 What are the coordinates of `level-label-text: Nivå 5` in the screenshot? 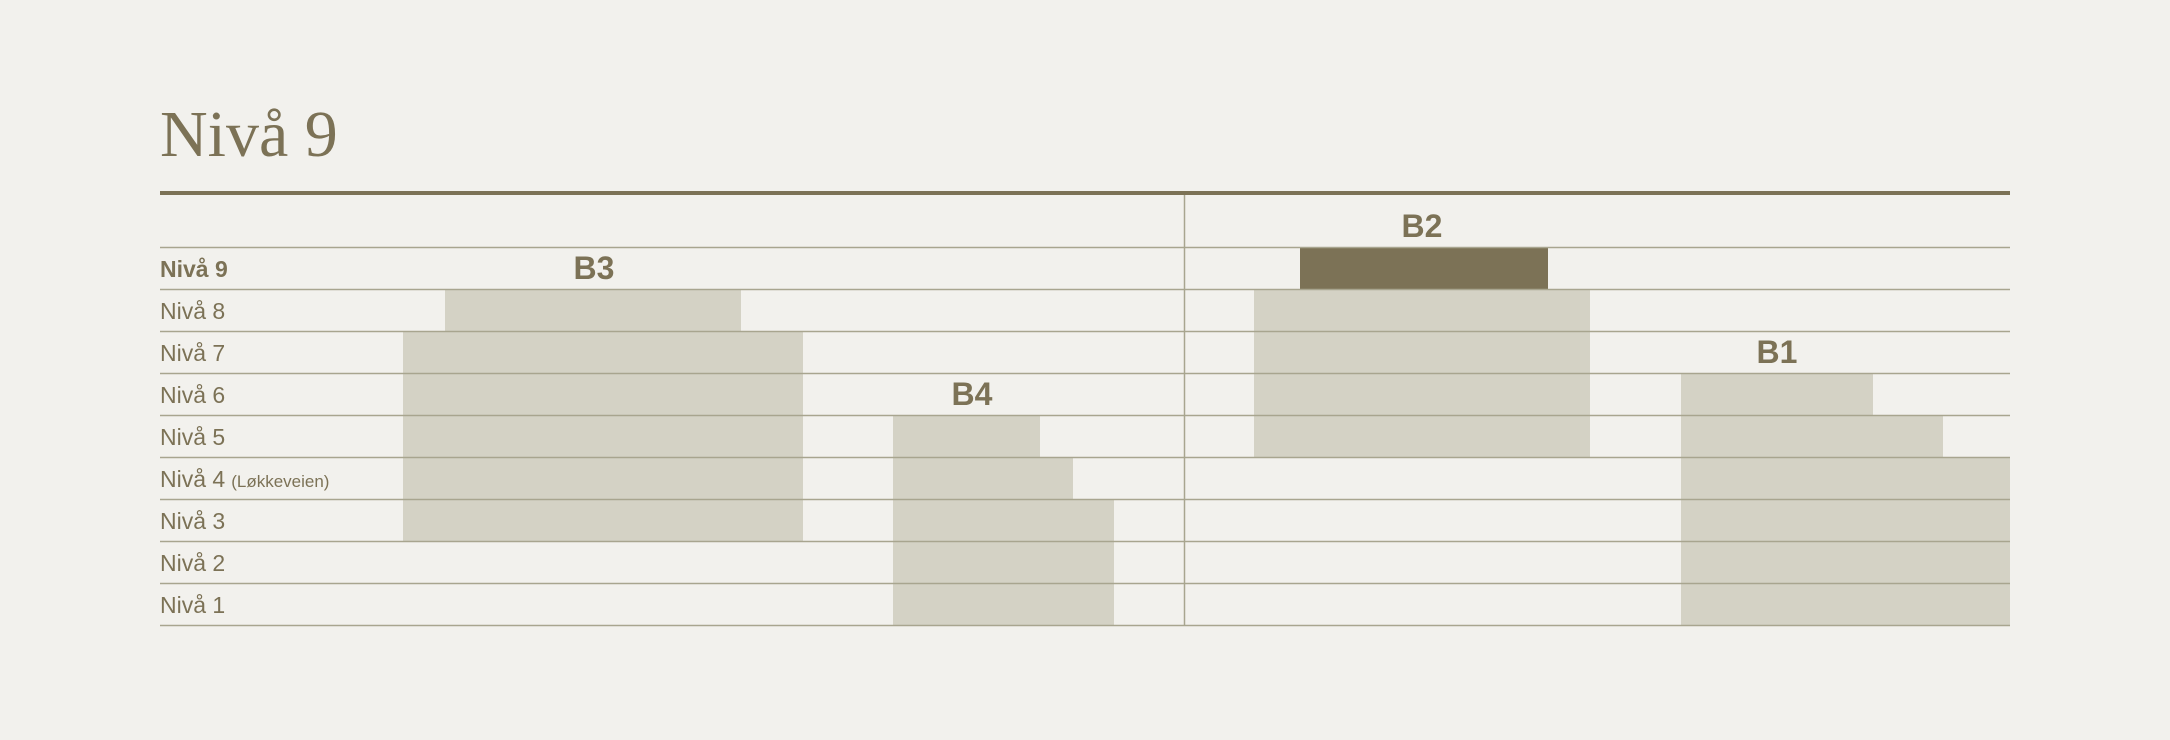 It's located at (193, 437).